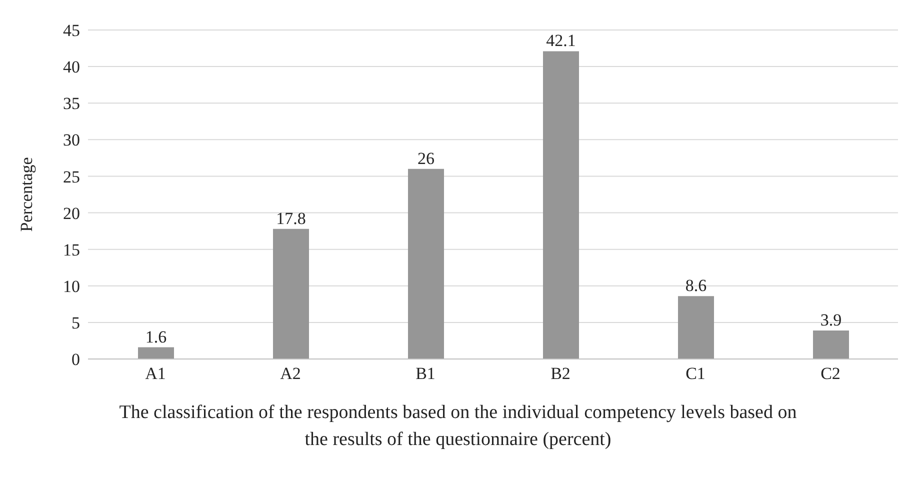  Describe the element at coordinates (830, 374) in the screenshot. I see `x-tick-label: C2` at that location.